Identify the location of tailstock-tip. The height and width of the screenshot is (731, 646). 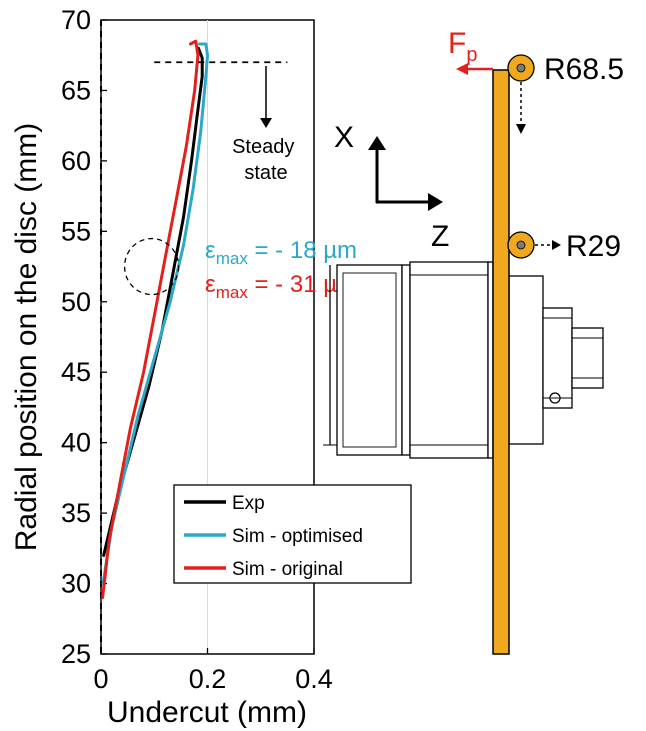
(587, 358).